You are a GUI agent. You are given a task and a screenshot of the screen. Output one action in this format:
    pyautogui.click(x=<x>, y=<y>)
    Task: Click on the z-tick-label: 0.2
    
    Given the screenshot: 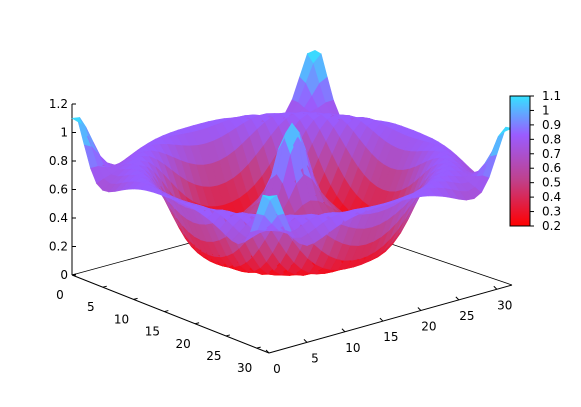 What is the action you would take?
    pyautogui.click(x=58, y=247)
    